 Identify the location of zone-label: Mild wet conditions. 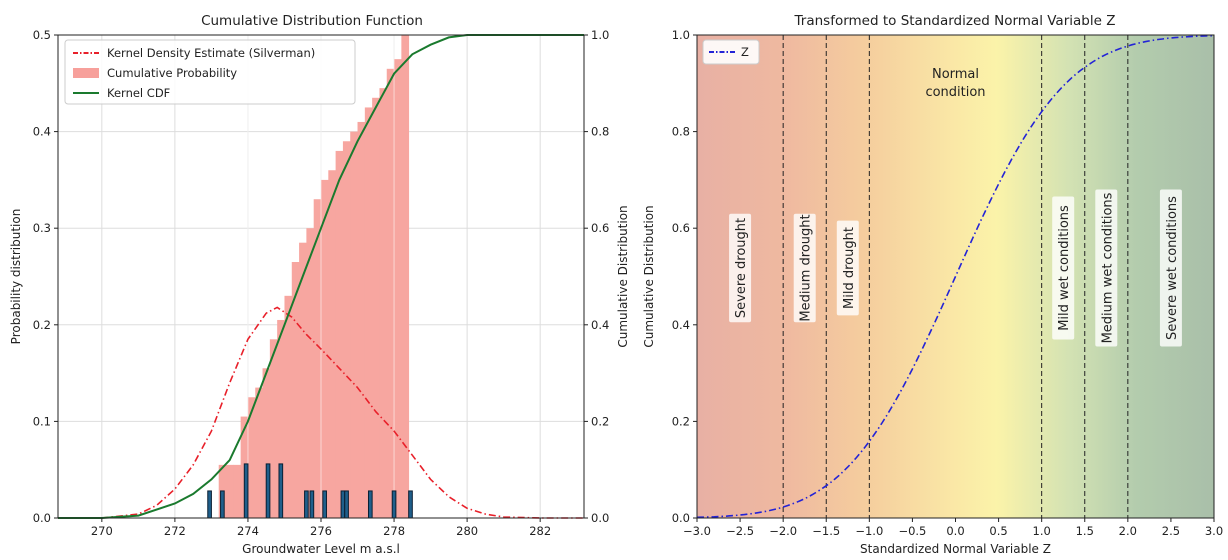
(1064, 268).